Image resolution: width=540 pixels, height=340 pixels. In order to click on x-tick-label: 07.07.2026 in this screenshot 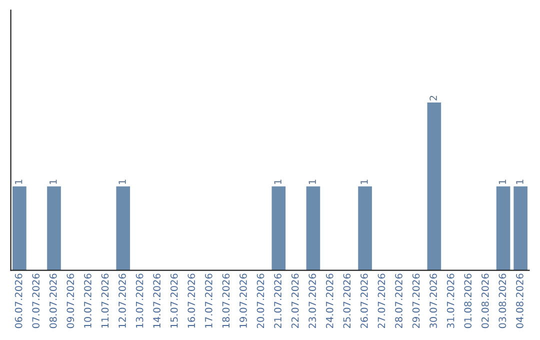, I will do `click(36, 301)`.